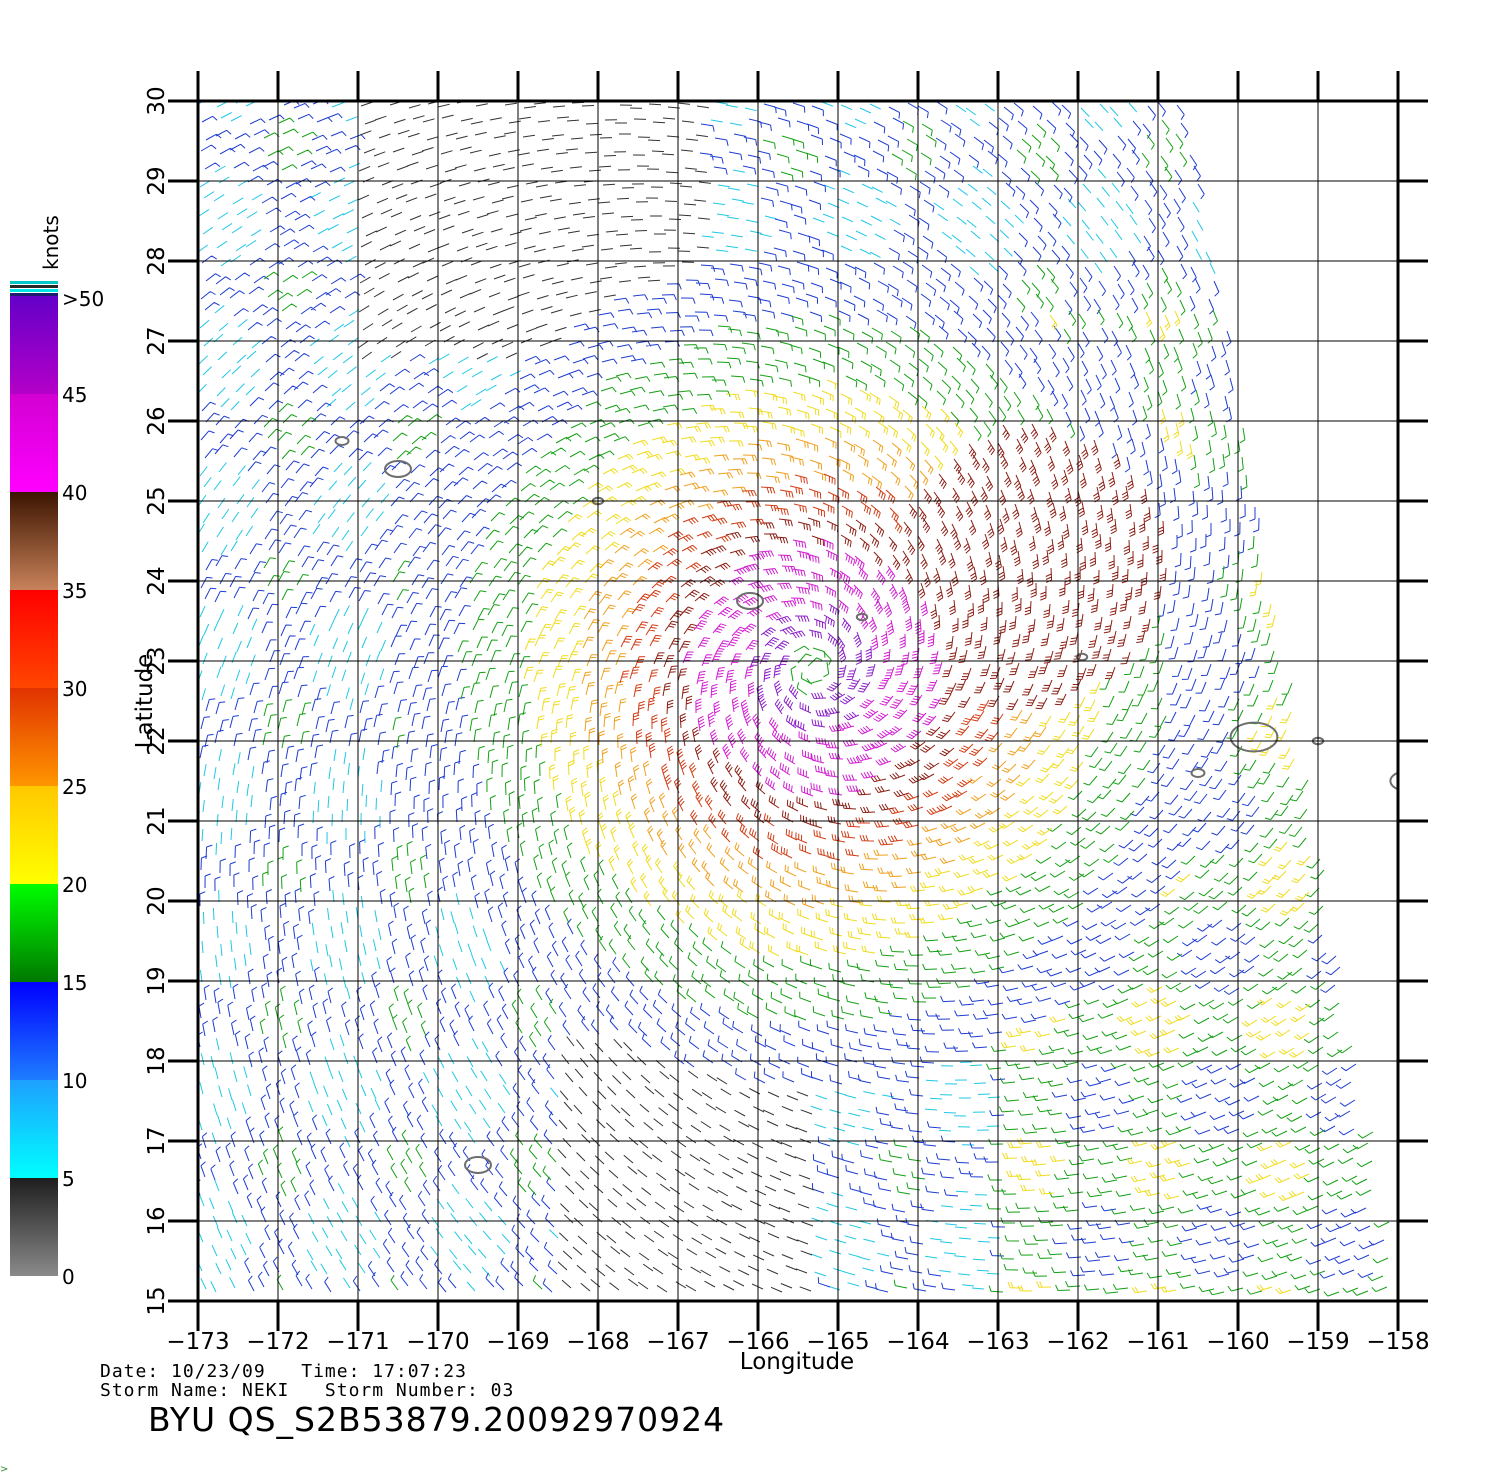 The image size is (1500, 1480). Describe the element at coordinates (797, 1362) in the screenshot. I see `x-axis-title: Longitude` at that location.